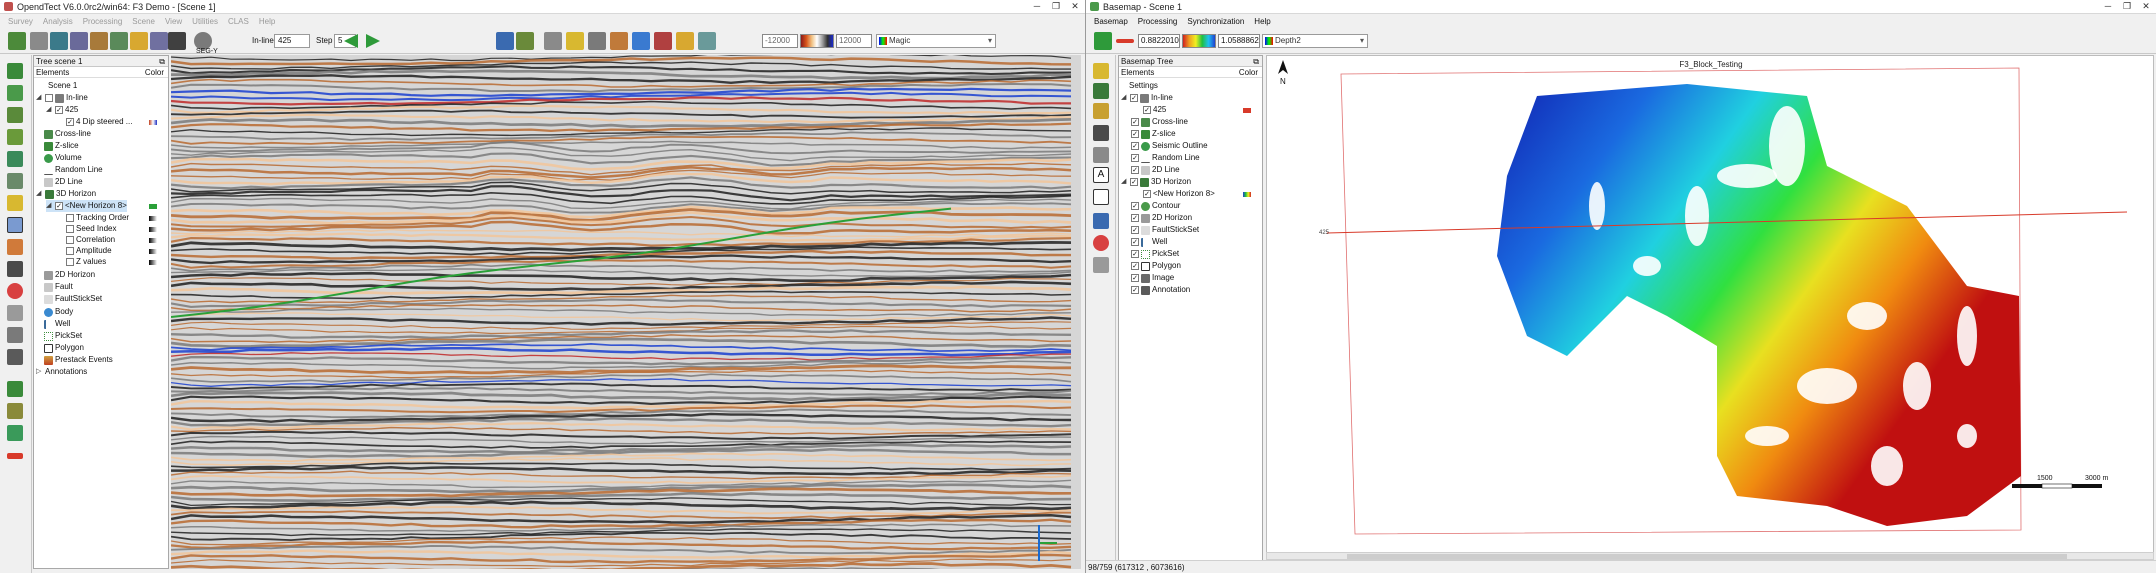 The width and height of the screenshot is (2156, 573). Describe the element at coordinates (15, 313) in the screenshot. I see `tools-icon` at that location.